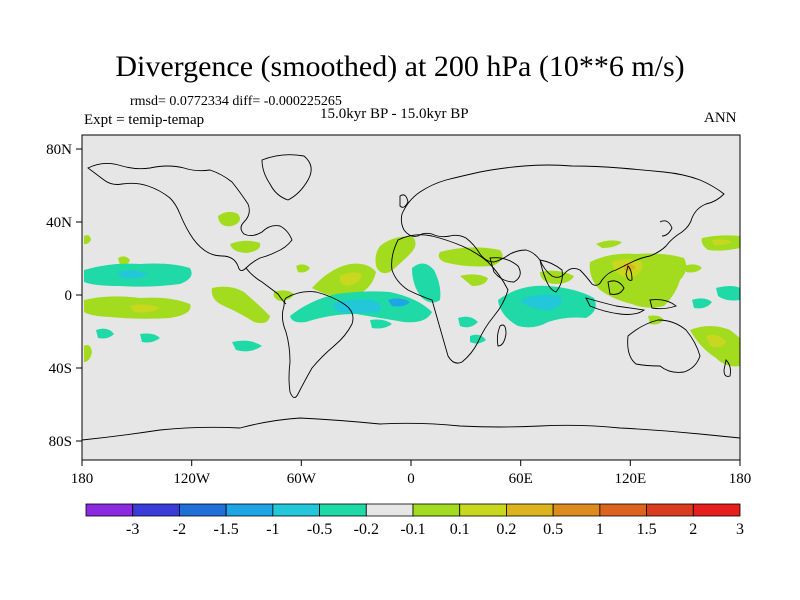 This screenshot has width=800, height=600. I want to click on experiment-label: Expt = temip-temap, so click(144, 120).